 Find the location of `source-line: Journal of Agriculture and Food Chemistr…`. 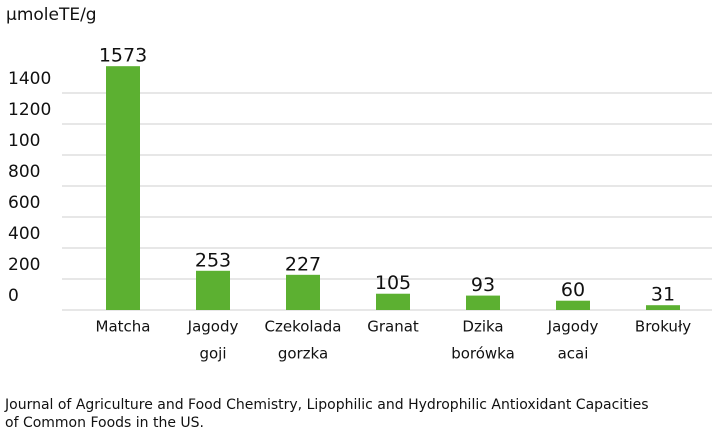

source-line: Journal of Agriculture and Food Chemistr… is located at coordinates (326, 405).